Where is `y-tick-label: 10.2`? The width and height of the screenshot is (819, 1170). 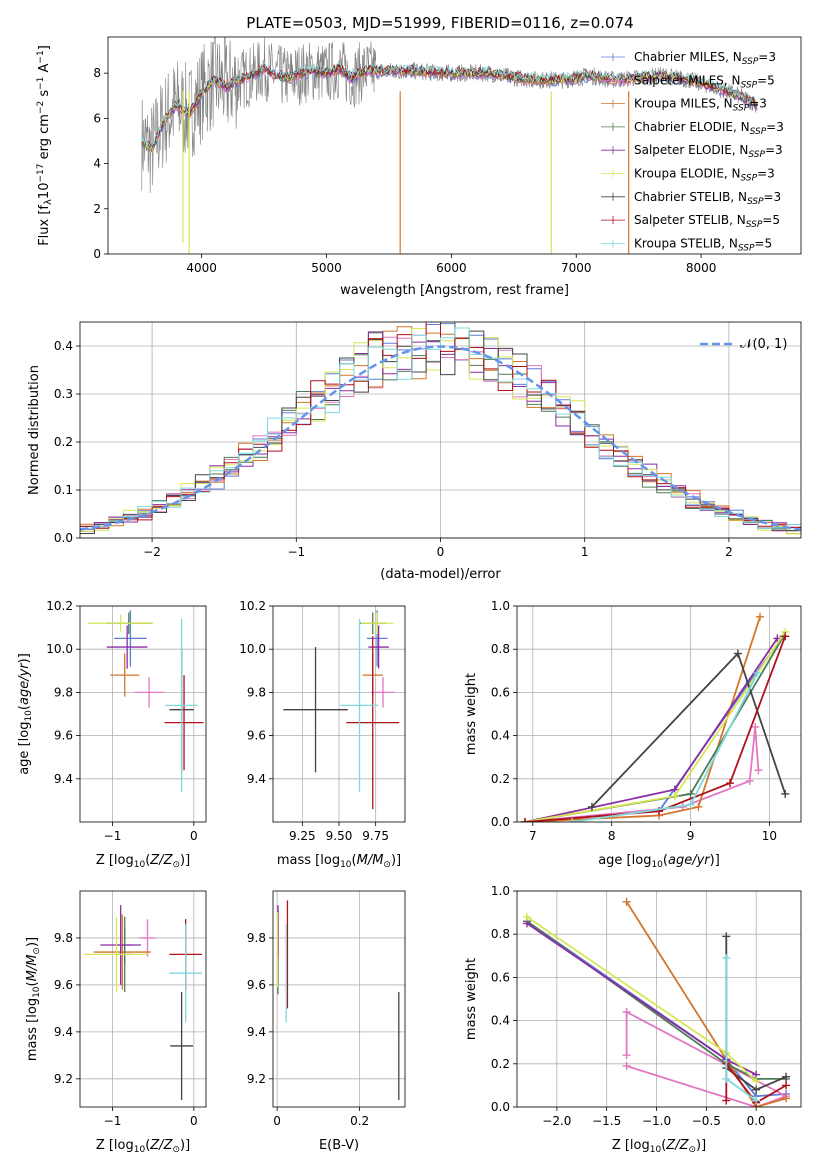 y-tick-label: 10.2 is located at coordinates (252, 606).